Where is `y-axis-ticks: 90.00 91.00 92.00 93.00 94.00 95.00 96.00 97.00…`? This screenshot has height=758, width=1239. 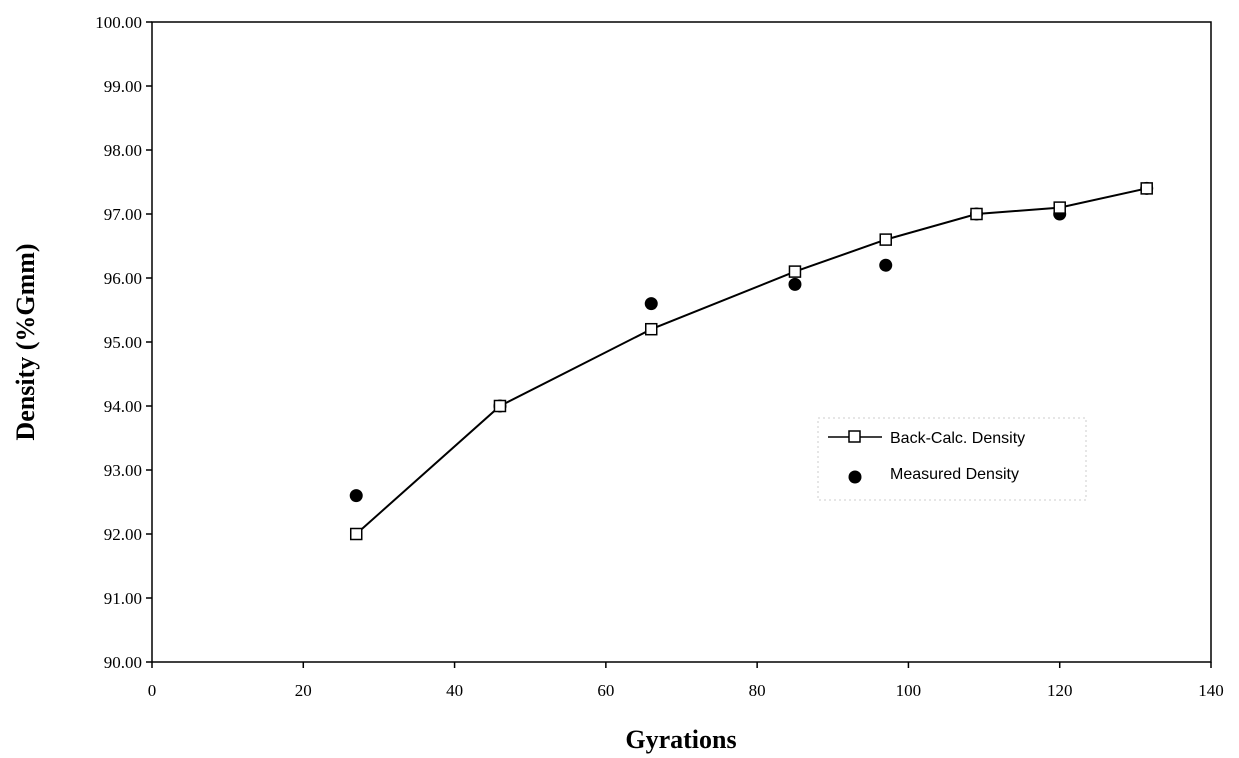
y-axis-ticks: 90.00 91.00 92.00 93.00 94.00 95.00 96.00 97.00… is located at coordinates (123, 342).